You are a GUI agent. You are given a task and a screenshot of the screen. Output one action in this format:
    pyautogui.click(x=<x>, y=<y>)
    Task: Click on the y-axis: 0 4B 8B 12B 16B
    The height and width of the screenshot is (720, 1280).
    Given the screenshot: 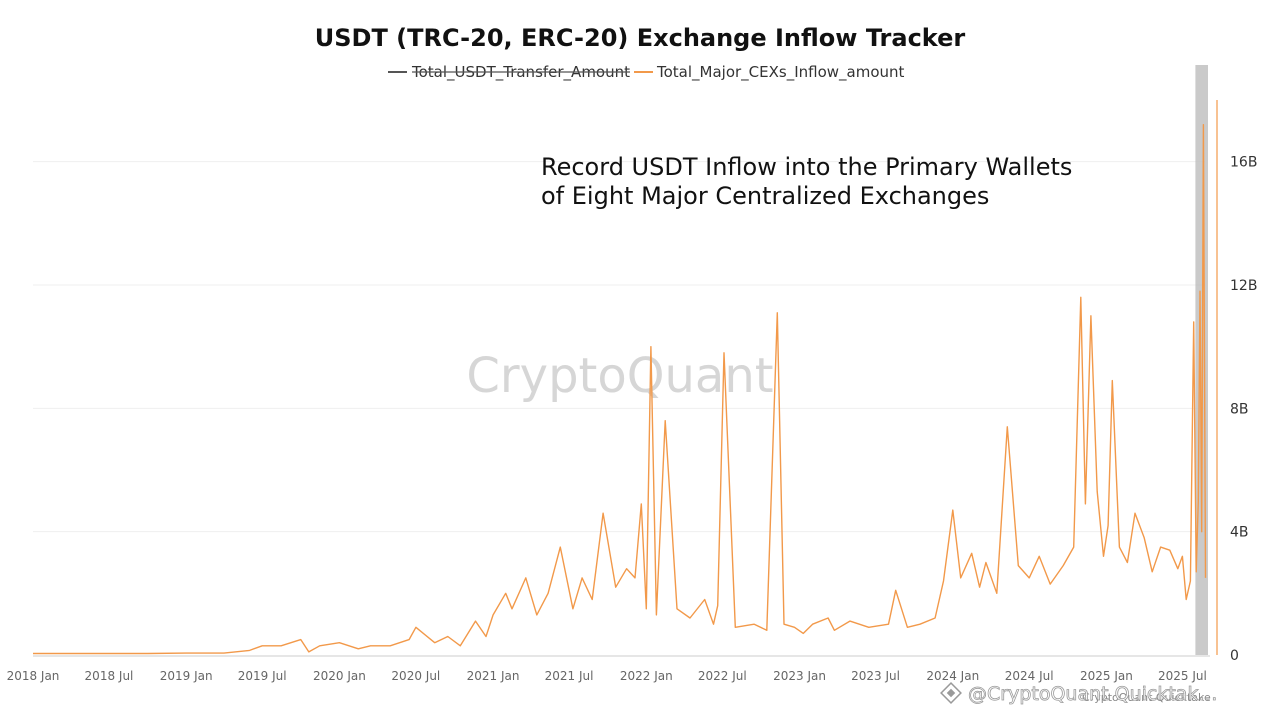 What is the action you would take?
    pyautogui.click(x=1243, y=409)
    